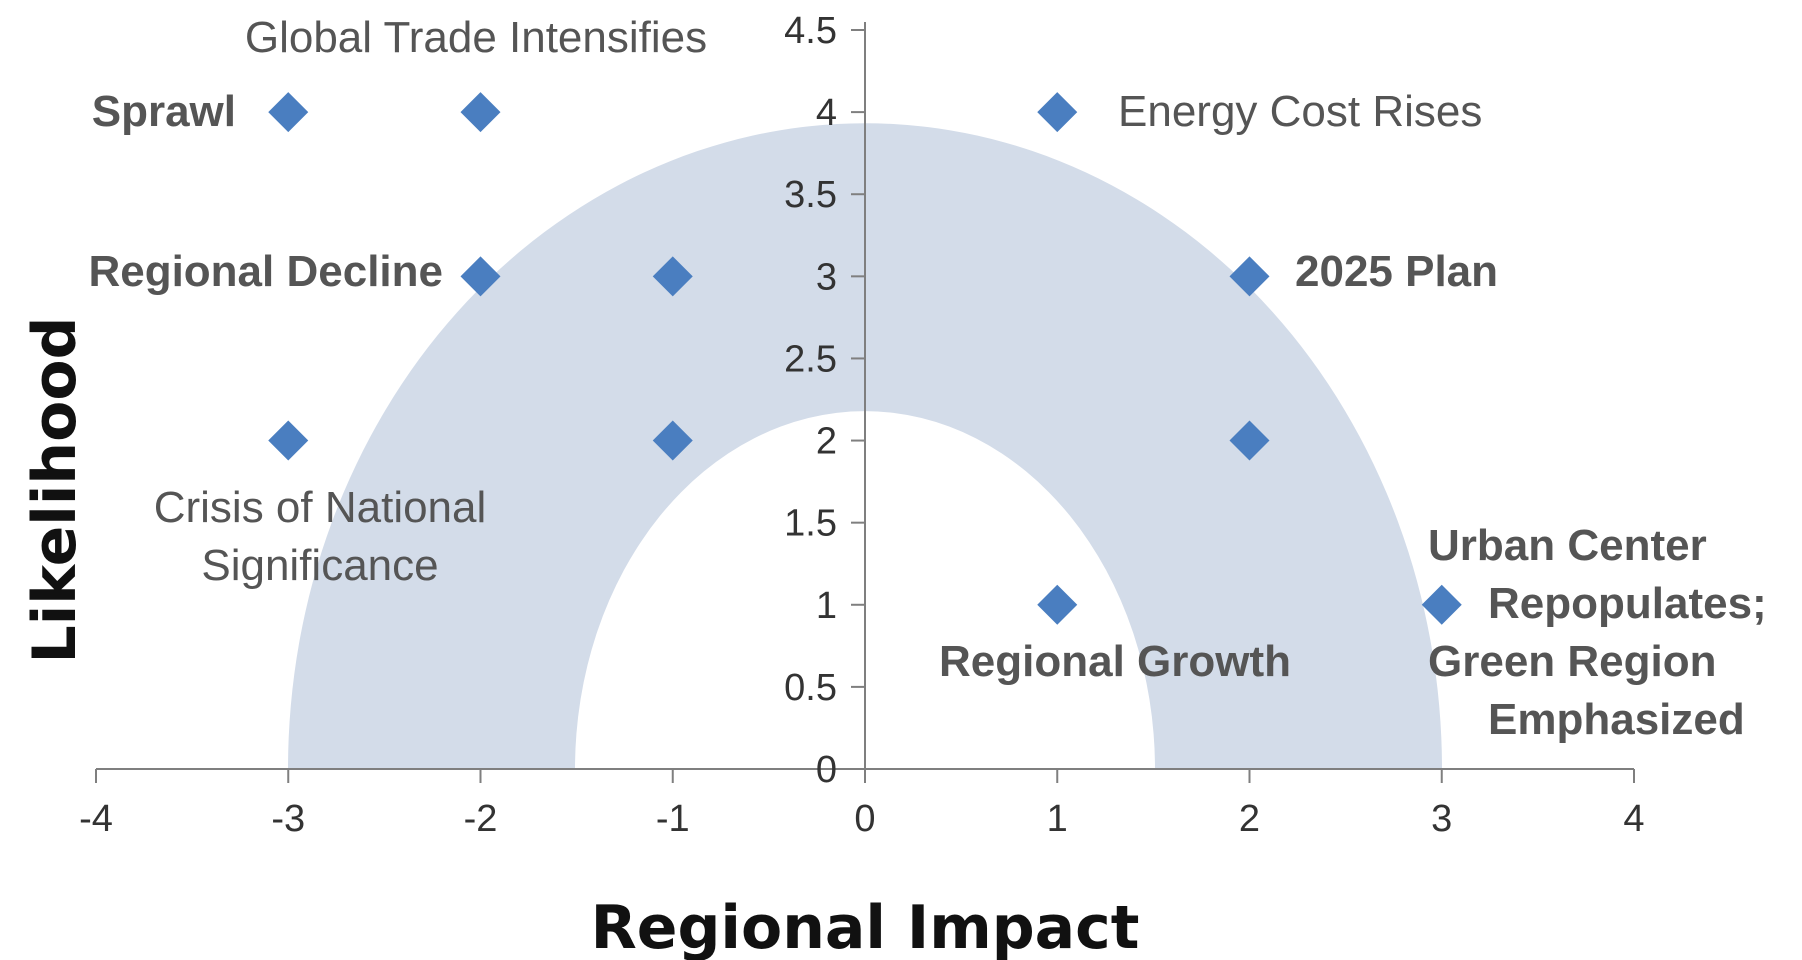  I want to click on annotation-line: Green Region, so click(1572, 661).